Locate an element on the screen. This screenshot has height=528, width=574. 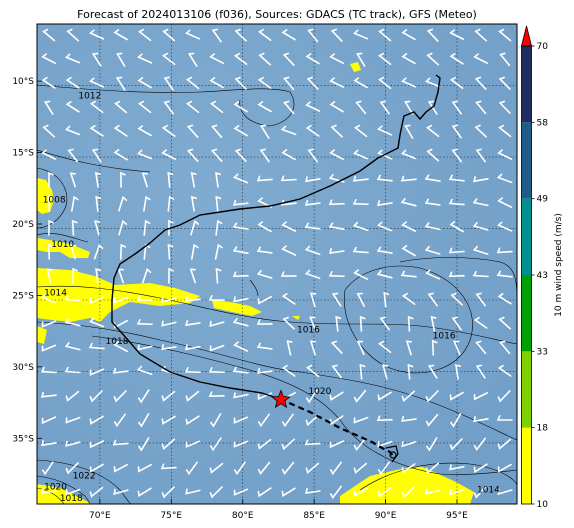
track-end-hook is located at coordinates (392, 454).